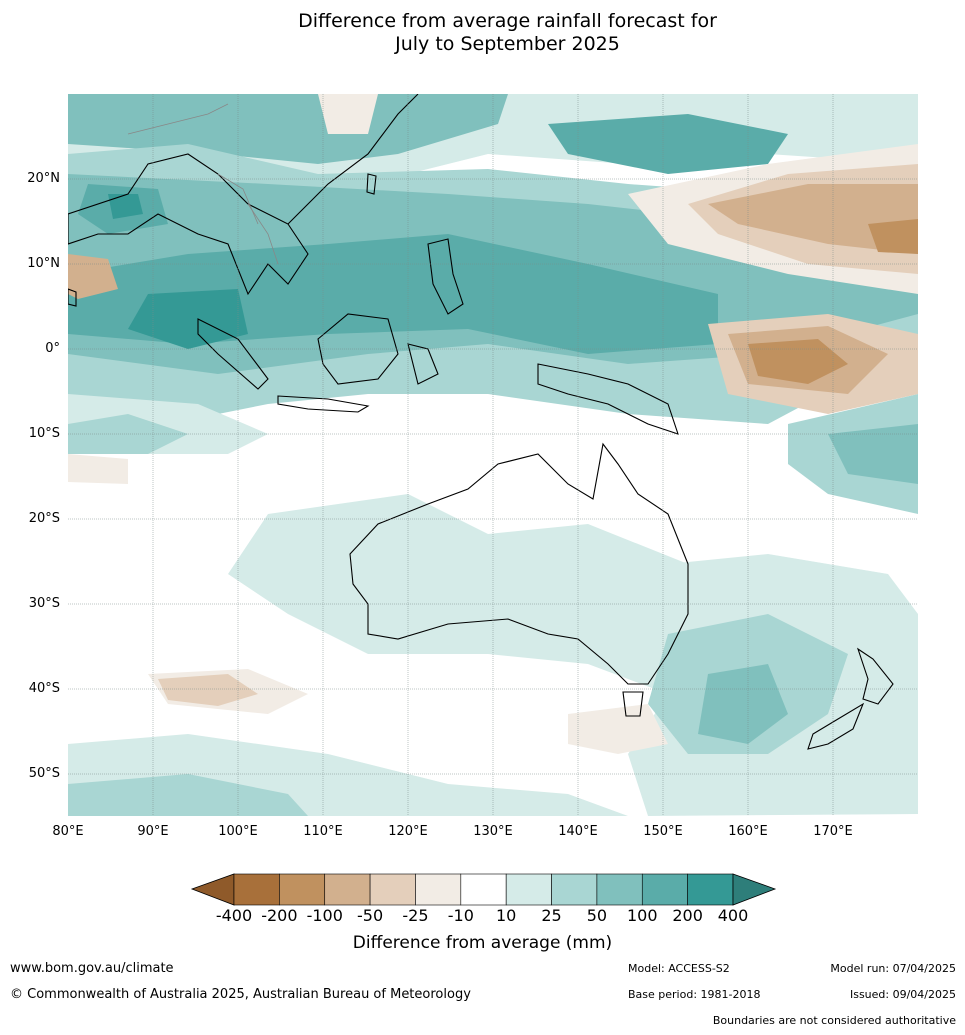 The width and height of the screenshot is (965, 1035). Describe the element at coordinates (836, 726) in the screenshot. I see `new-zealand-south-outline` at that location.